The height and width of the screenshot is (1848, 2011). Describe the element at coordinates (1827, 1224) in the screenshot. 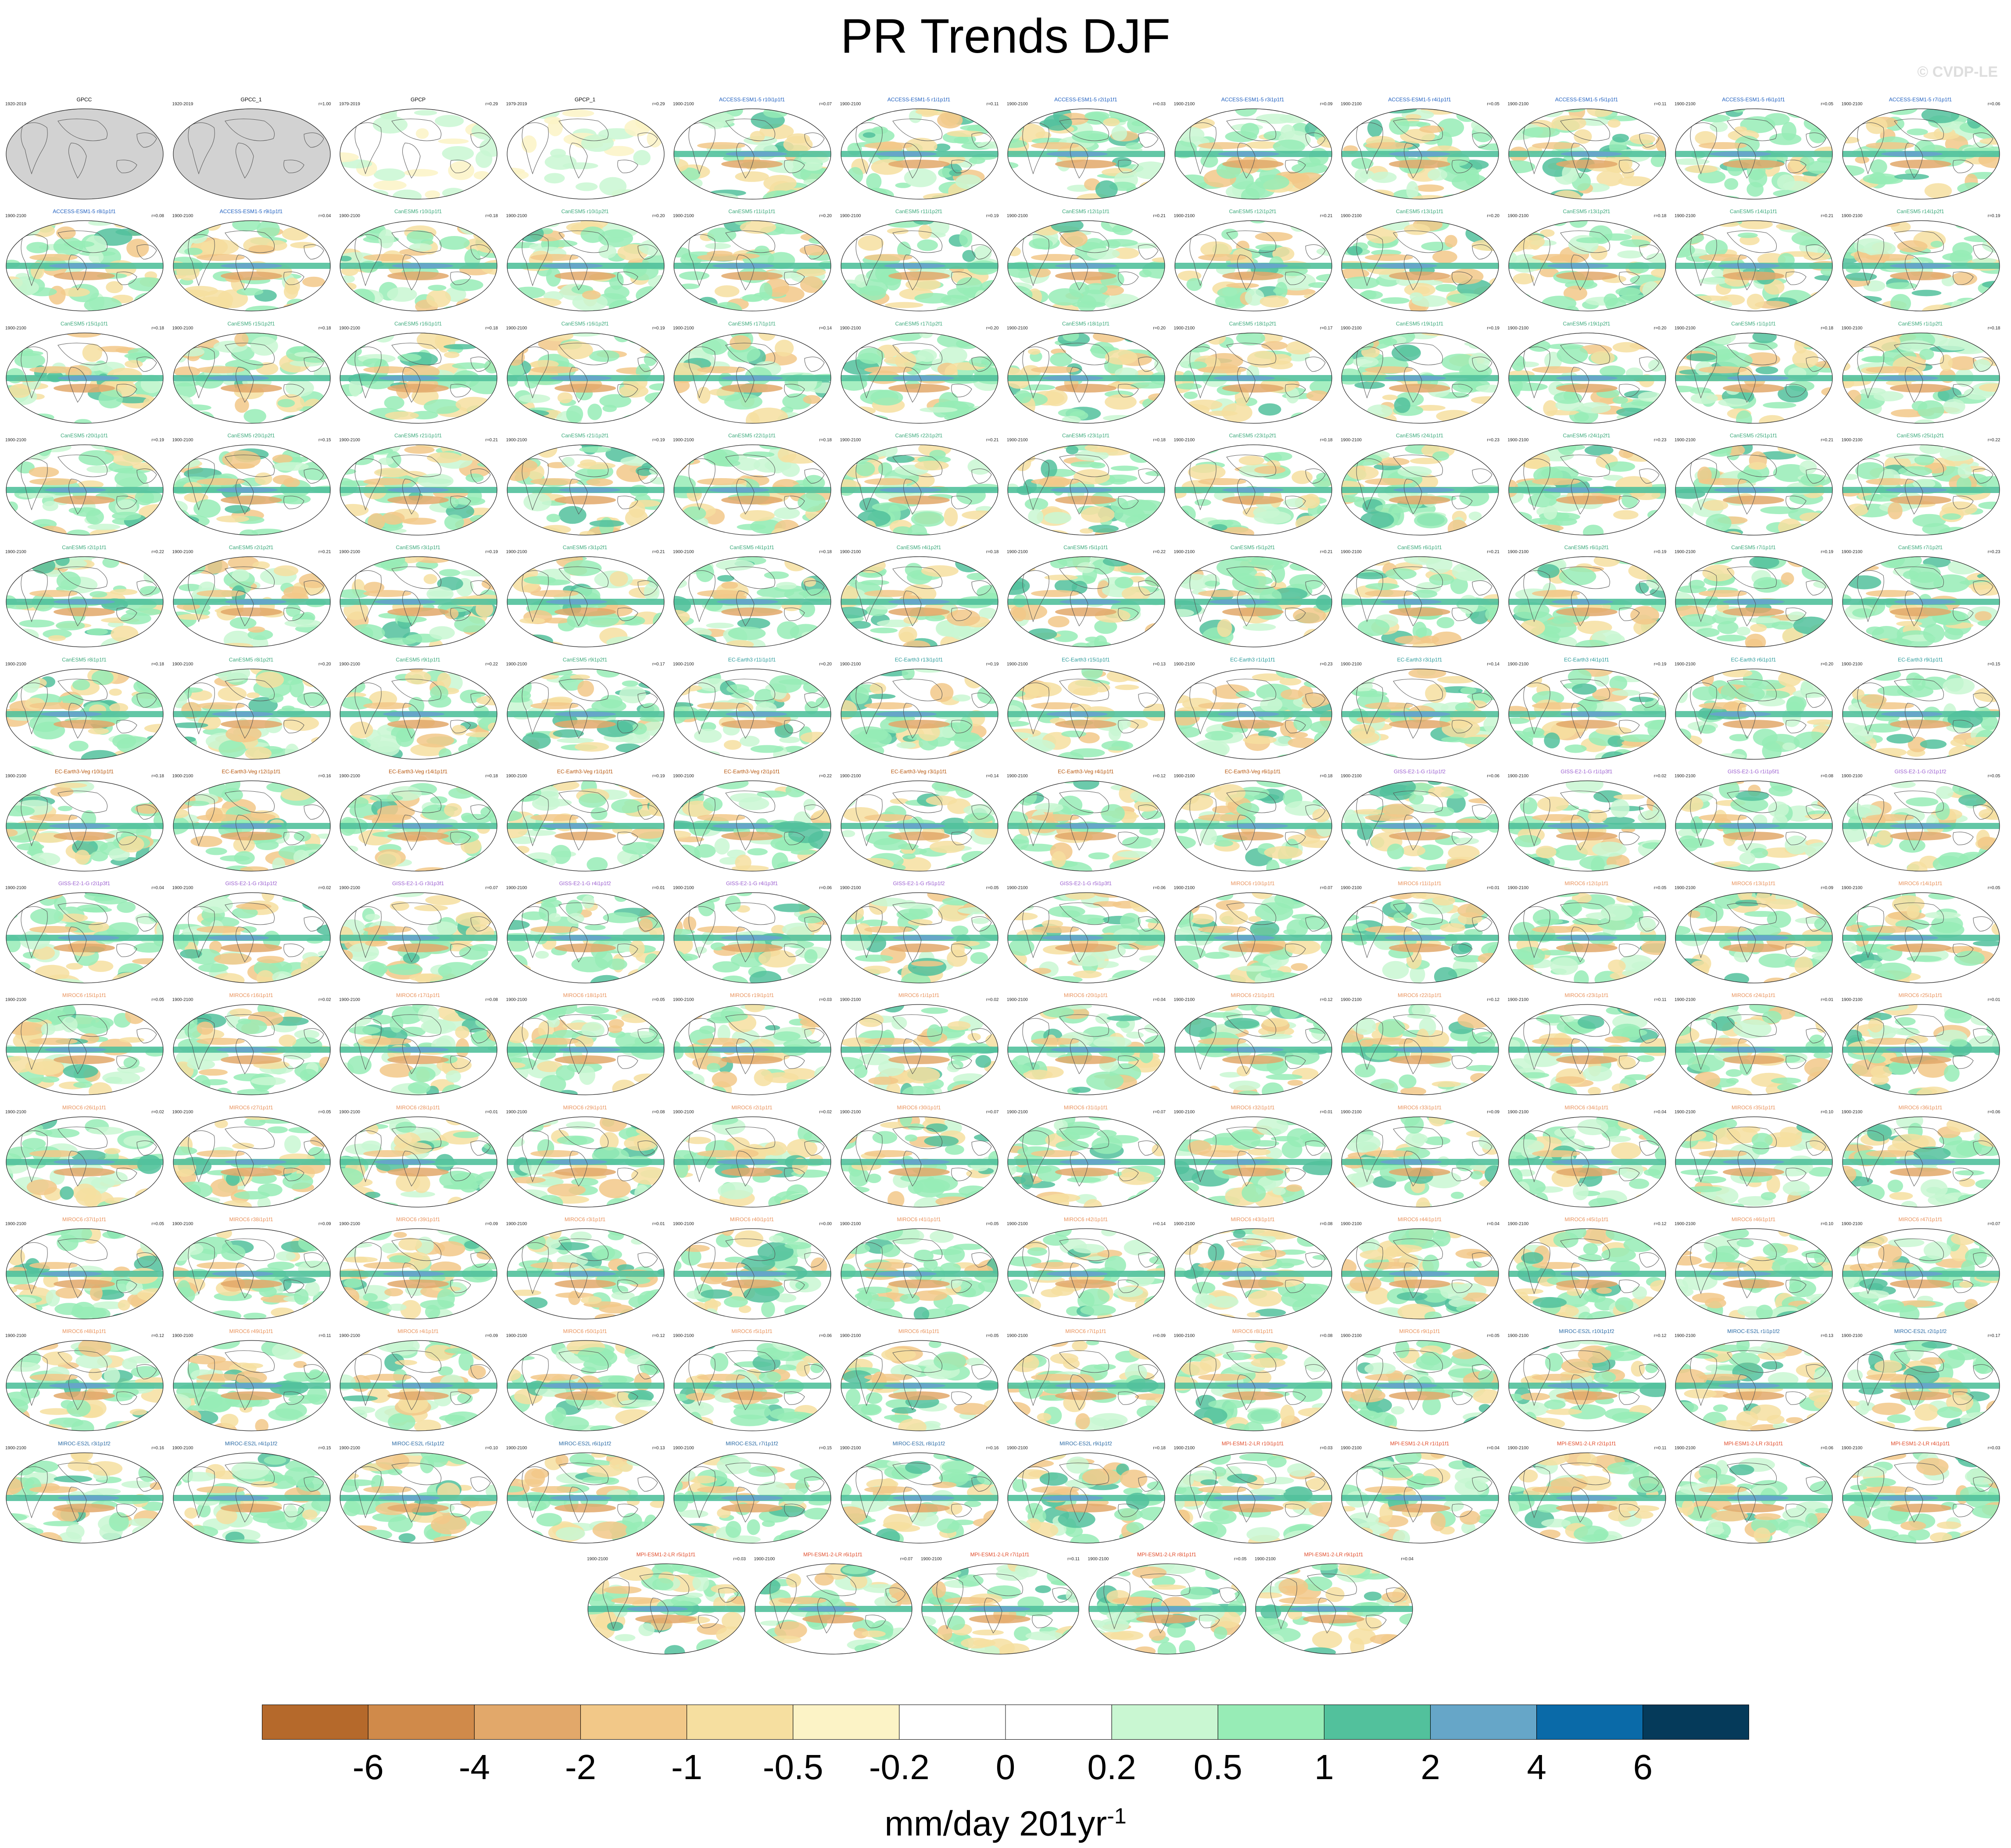

I see `panel-pattern-correlation: r=0.10` at that location.